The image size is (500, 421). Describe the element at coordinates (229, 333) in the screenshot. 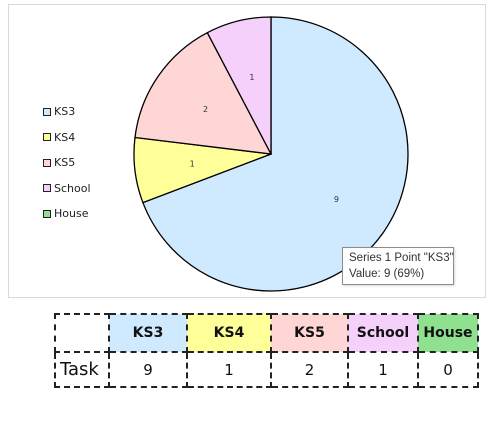

I see `table-header-cell-ks4: KS4` at that location.